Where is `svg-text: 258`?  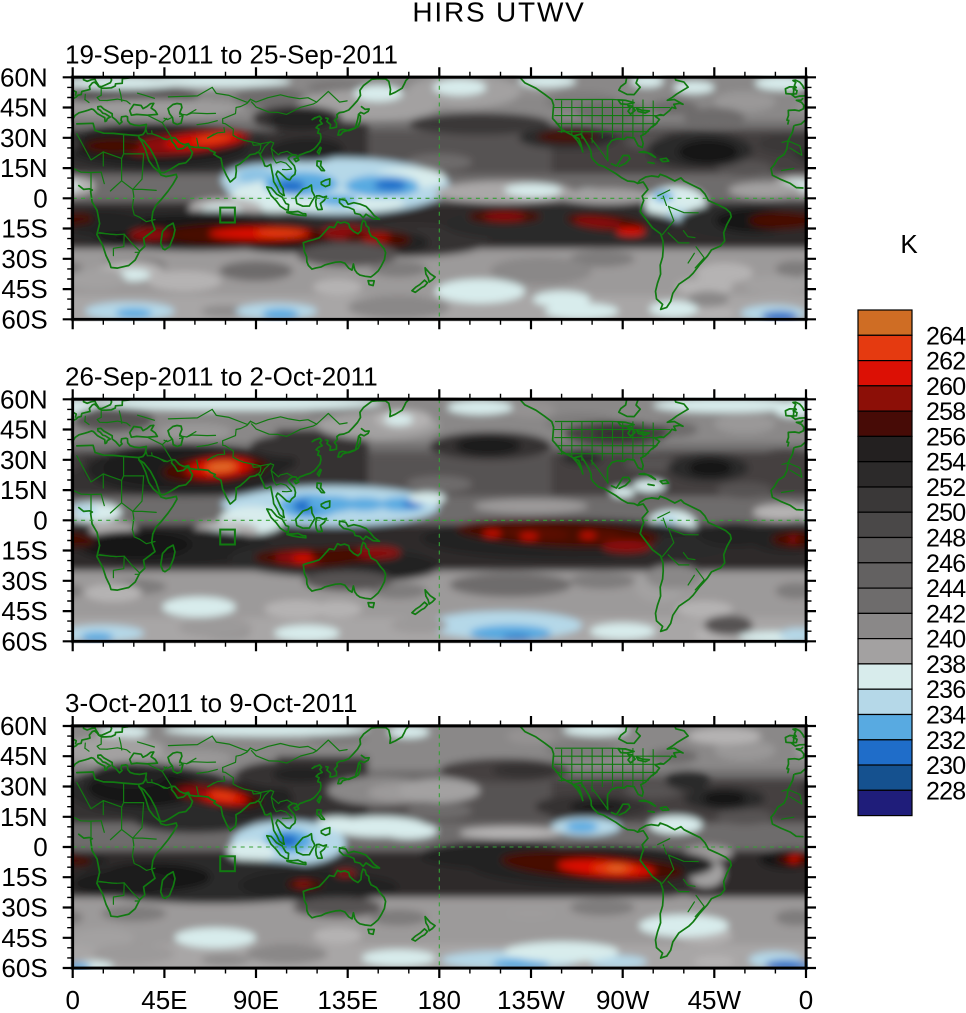 svg-text: 258 is located at coordinates (945, 412).